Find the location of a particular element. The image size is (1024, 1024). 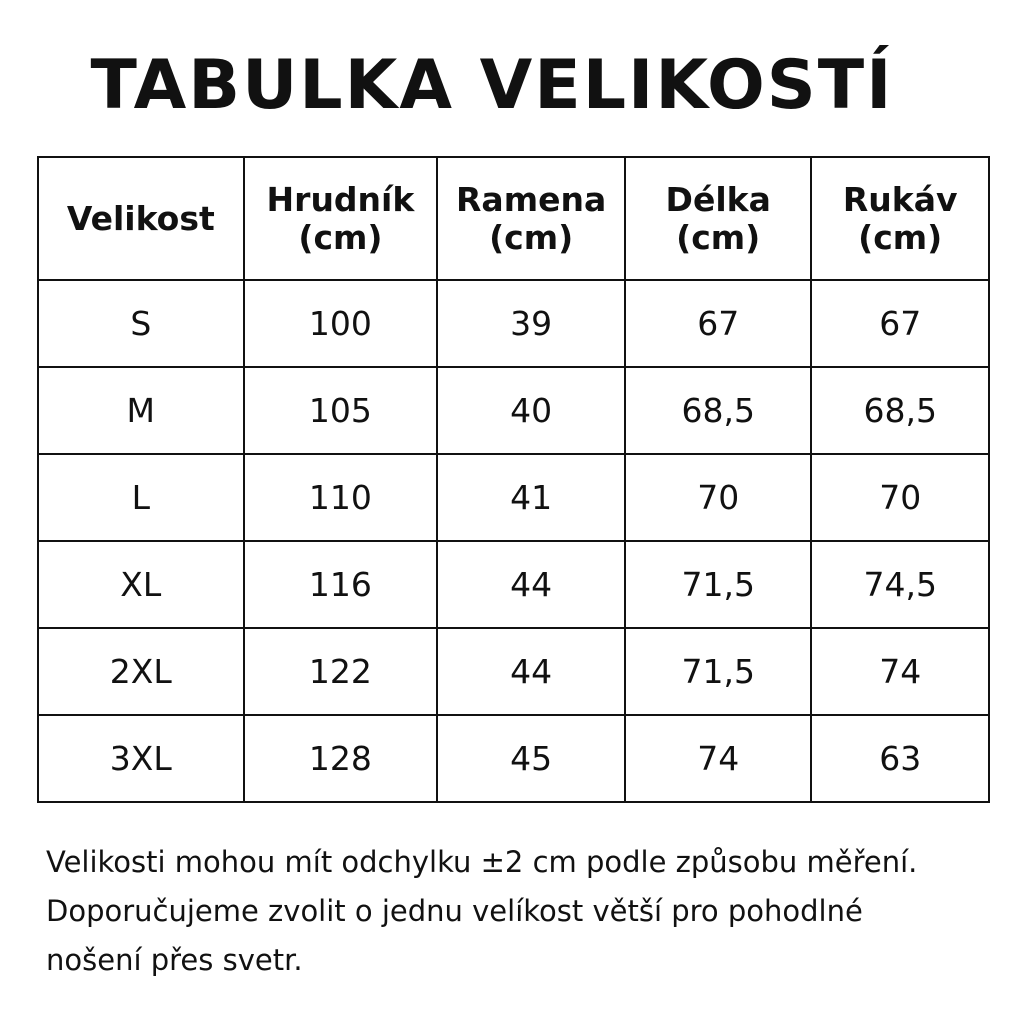

table-row: S 100 39 67 67 is located at coordinates (513, 323).